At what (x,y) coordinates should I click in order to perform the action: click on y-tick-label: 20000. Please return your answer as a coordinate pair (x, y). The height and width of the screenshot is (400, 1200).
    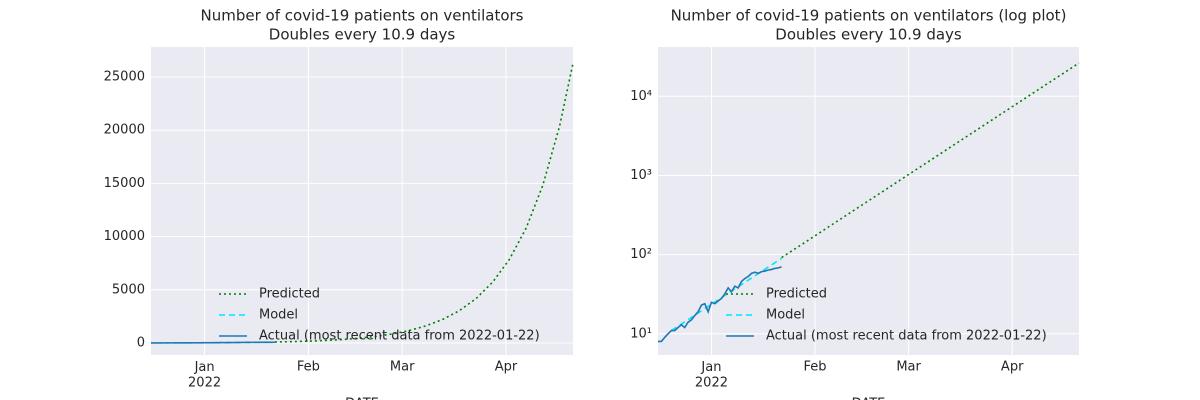
    Looking at the image, I should click on (124, 130).